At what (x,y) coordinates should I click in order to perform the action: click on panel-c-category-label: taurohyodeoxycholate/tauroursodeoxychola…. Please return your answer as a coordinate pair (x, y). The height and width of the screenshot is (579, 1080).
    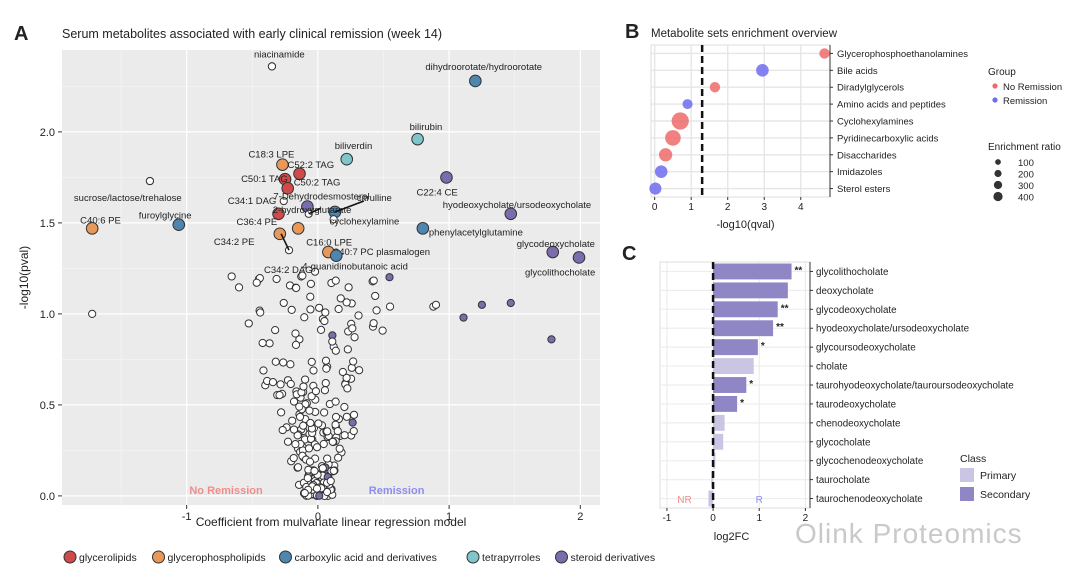
    Looking at the image, I should click on (915, 386).